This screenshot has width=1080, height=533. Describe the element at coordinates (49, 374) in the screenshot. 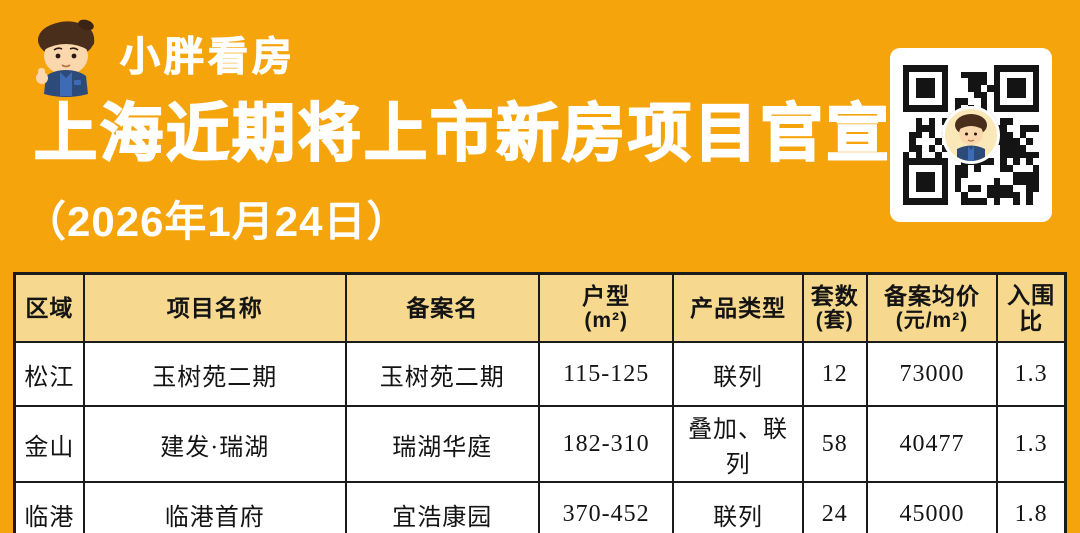

I see `cell-region: 松江` at that location.